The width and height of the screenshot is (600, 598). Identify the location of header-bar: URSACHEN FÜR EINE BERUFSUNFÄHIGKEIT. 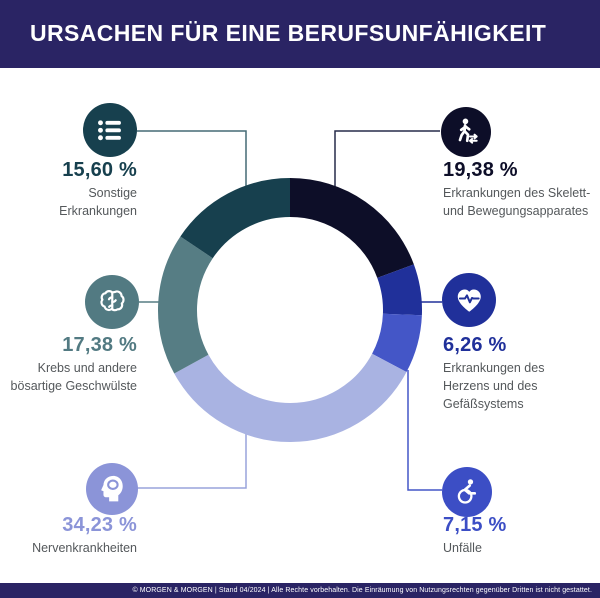
(300, 34).